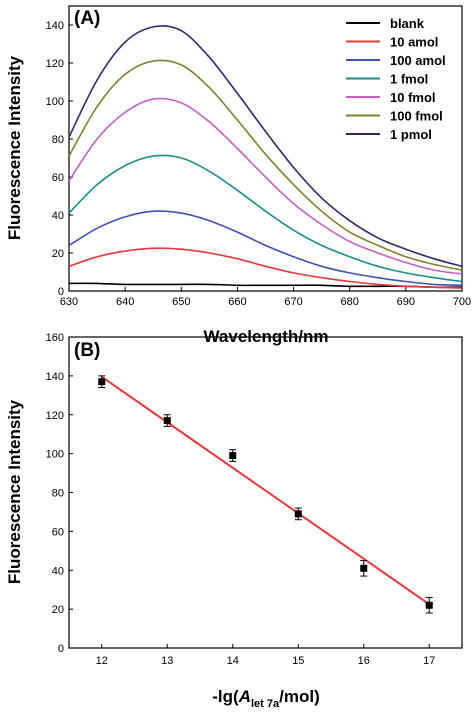 The height and width of the screenshot is (716, 474). I want to click on panel-b-y-tick-label: 40, so click(58, 571).